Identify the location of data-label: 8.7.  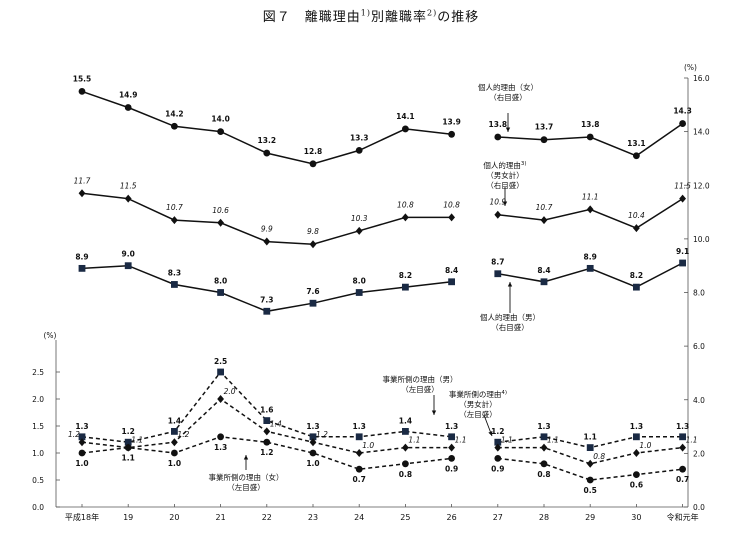
(497, 262).